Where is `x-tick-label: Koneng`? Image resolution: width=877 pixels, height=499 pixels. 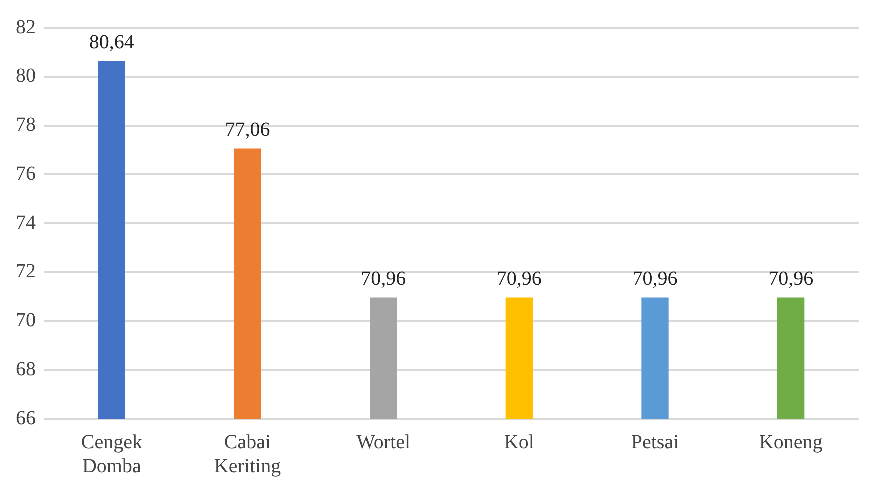
x-tick-label: Koneng is located at coordinates (791, 442).